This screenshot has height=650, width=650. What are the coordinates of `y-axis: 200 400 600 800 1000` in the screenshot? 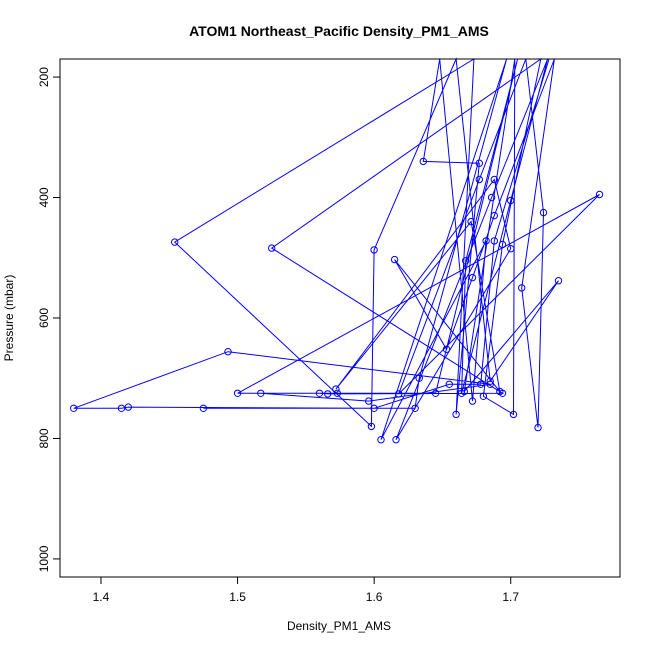 It's located at (48, 319).